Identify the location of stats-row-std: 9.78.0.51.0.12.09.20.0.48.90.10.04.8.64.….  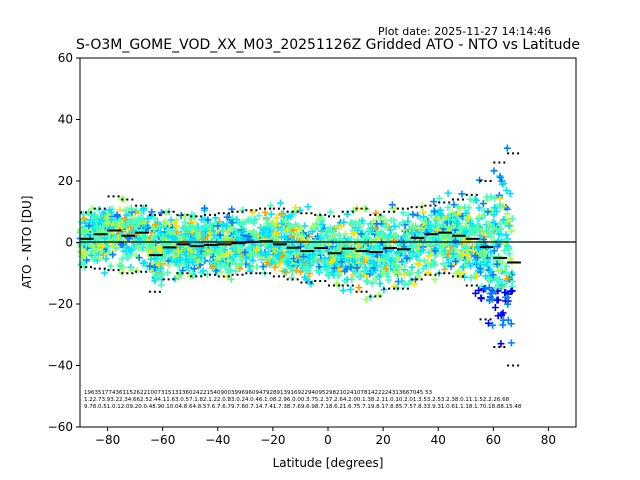
(303, 407).